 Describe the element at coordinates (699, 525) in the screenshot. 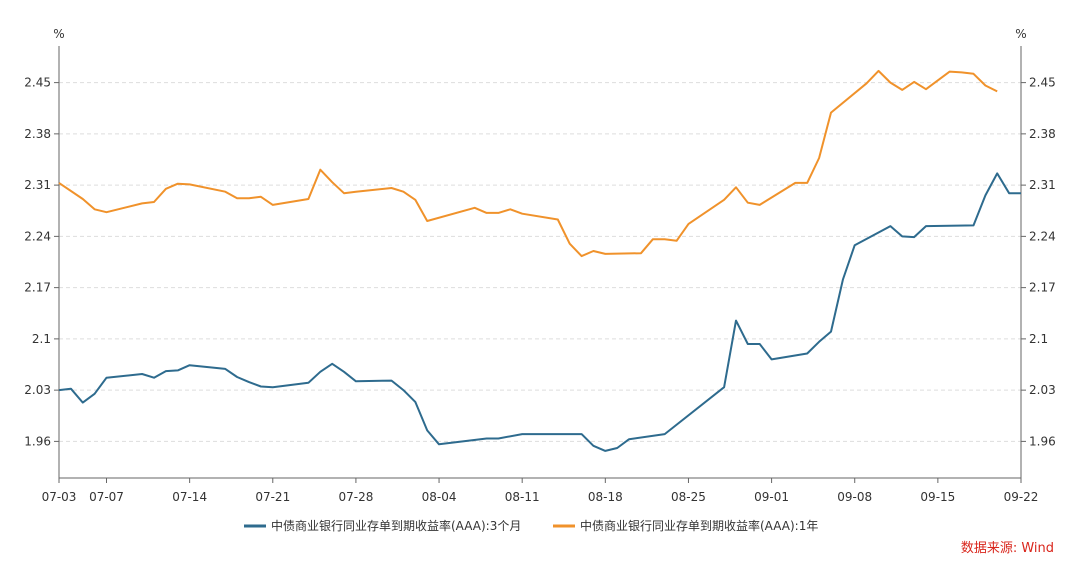

I see `legend-label-1y: 中债商业银行同业存单到期收益率(AAA):1年` at that location.